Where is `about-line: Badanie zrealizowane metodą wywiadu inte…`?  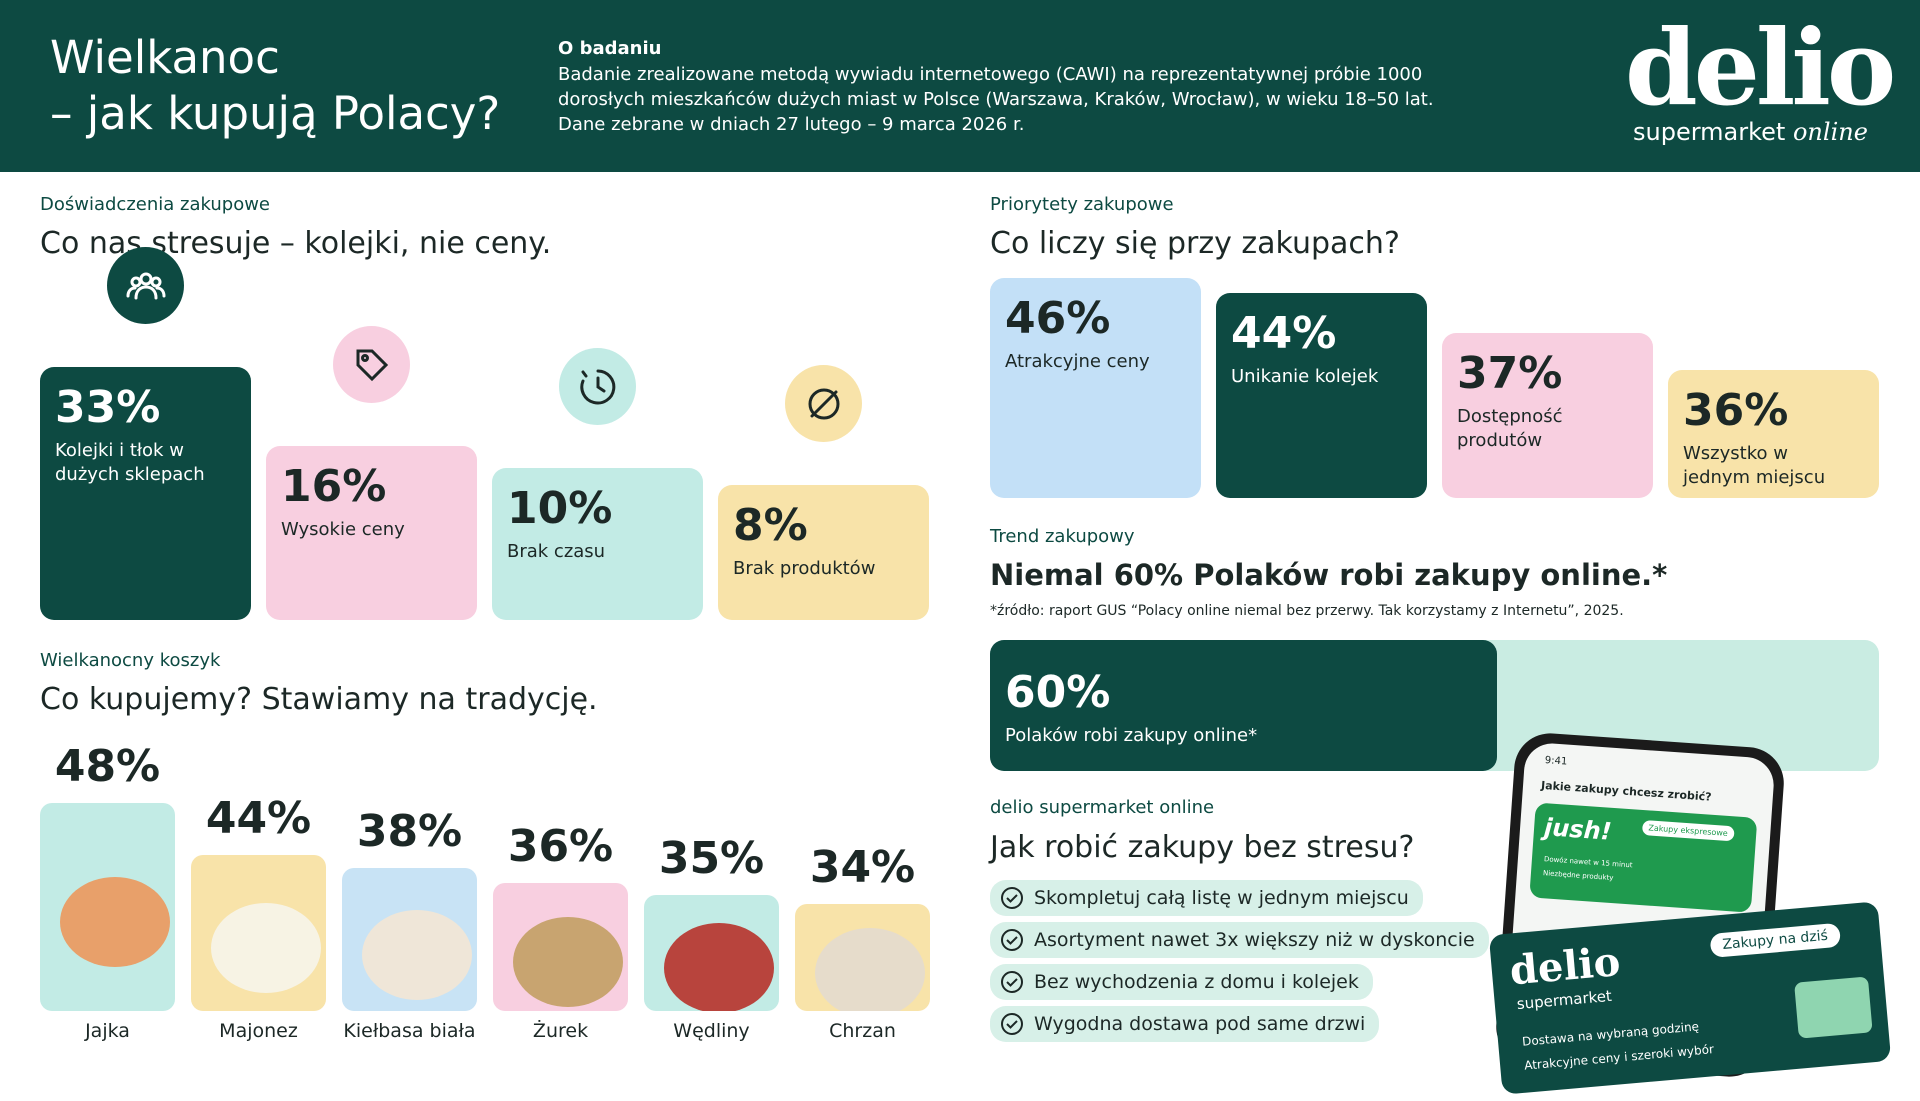
about-line: Badanie zrealizowane metodą wywiadu inte… is located at coordinates (990, 74).